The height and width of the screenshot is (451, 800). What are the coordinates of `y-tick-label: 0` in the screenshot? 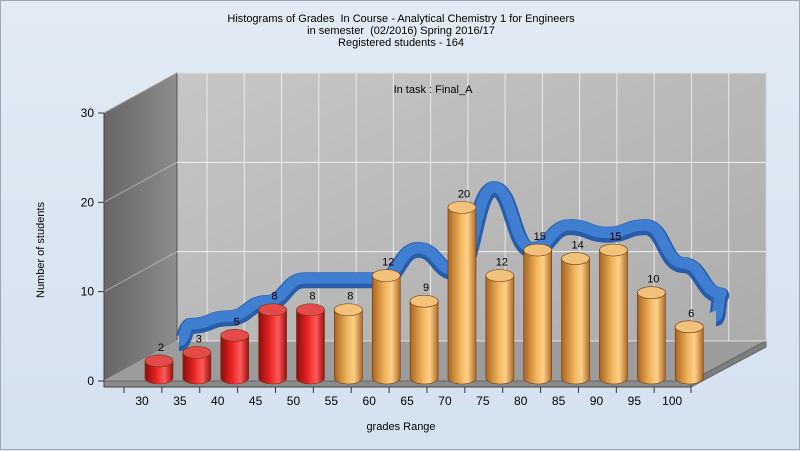 It's located at (90, 381).